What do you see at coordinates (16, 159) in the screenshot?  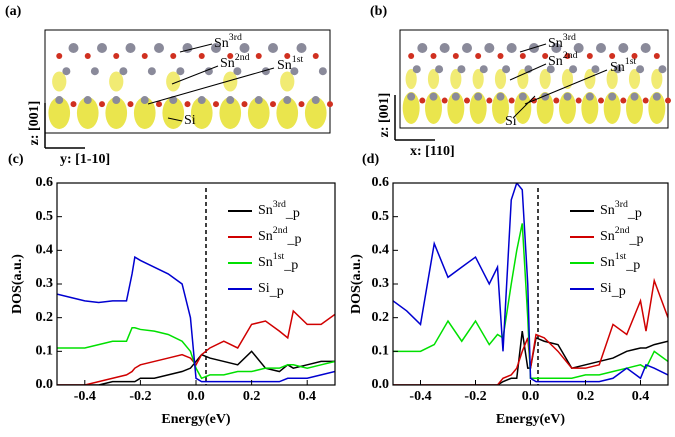 I see `panel-label: (c)` at bounding box center [16, 159].